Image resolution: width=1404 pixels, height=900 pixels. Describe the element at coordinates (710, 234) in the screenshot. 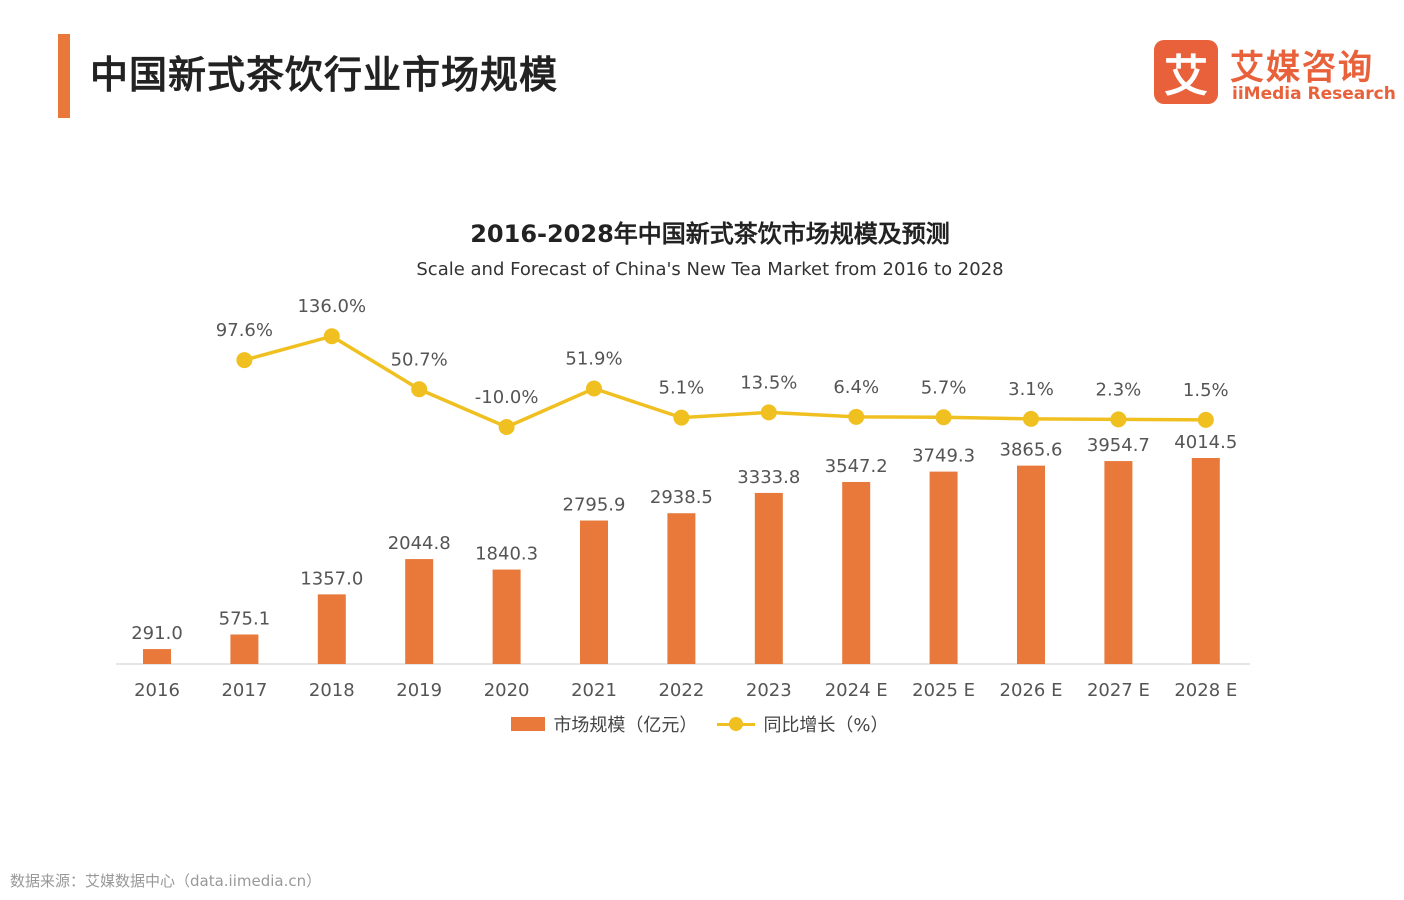

I see `chart-title: 2016-2028年中国新式茶饮市场规模及预测` at that location.